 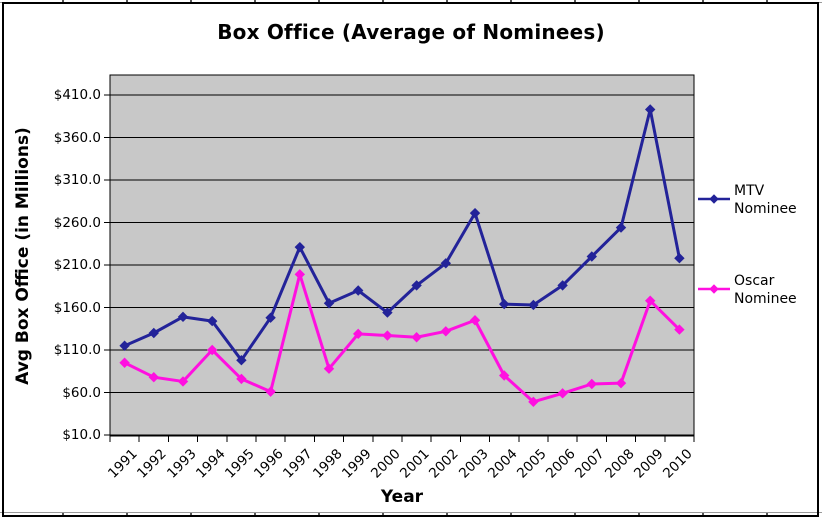 I want to click on chart-title: Box Office (Average of Nominees), so click(x=411, y=32).